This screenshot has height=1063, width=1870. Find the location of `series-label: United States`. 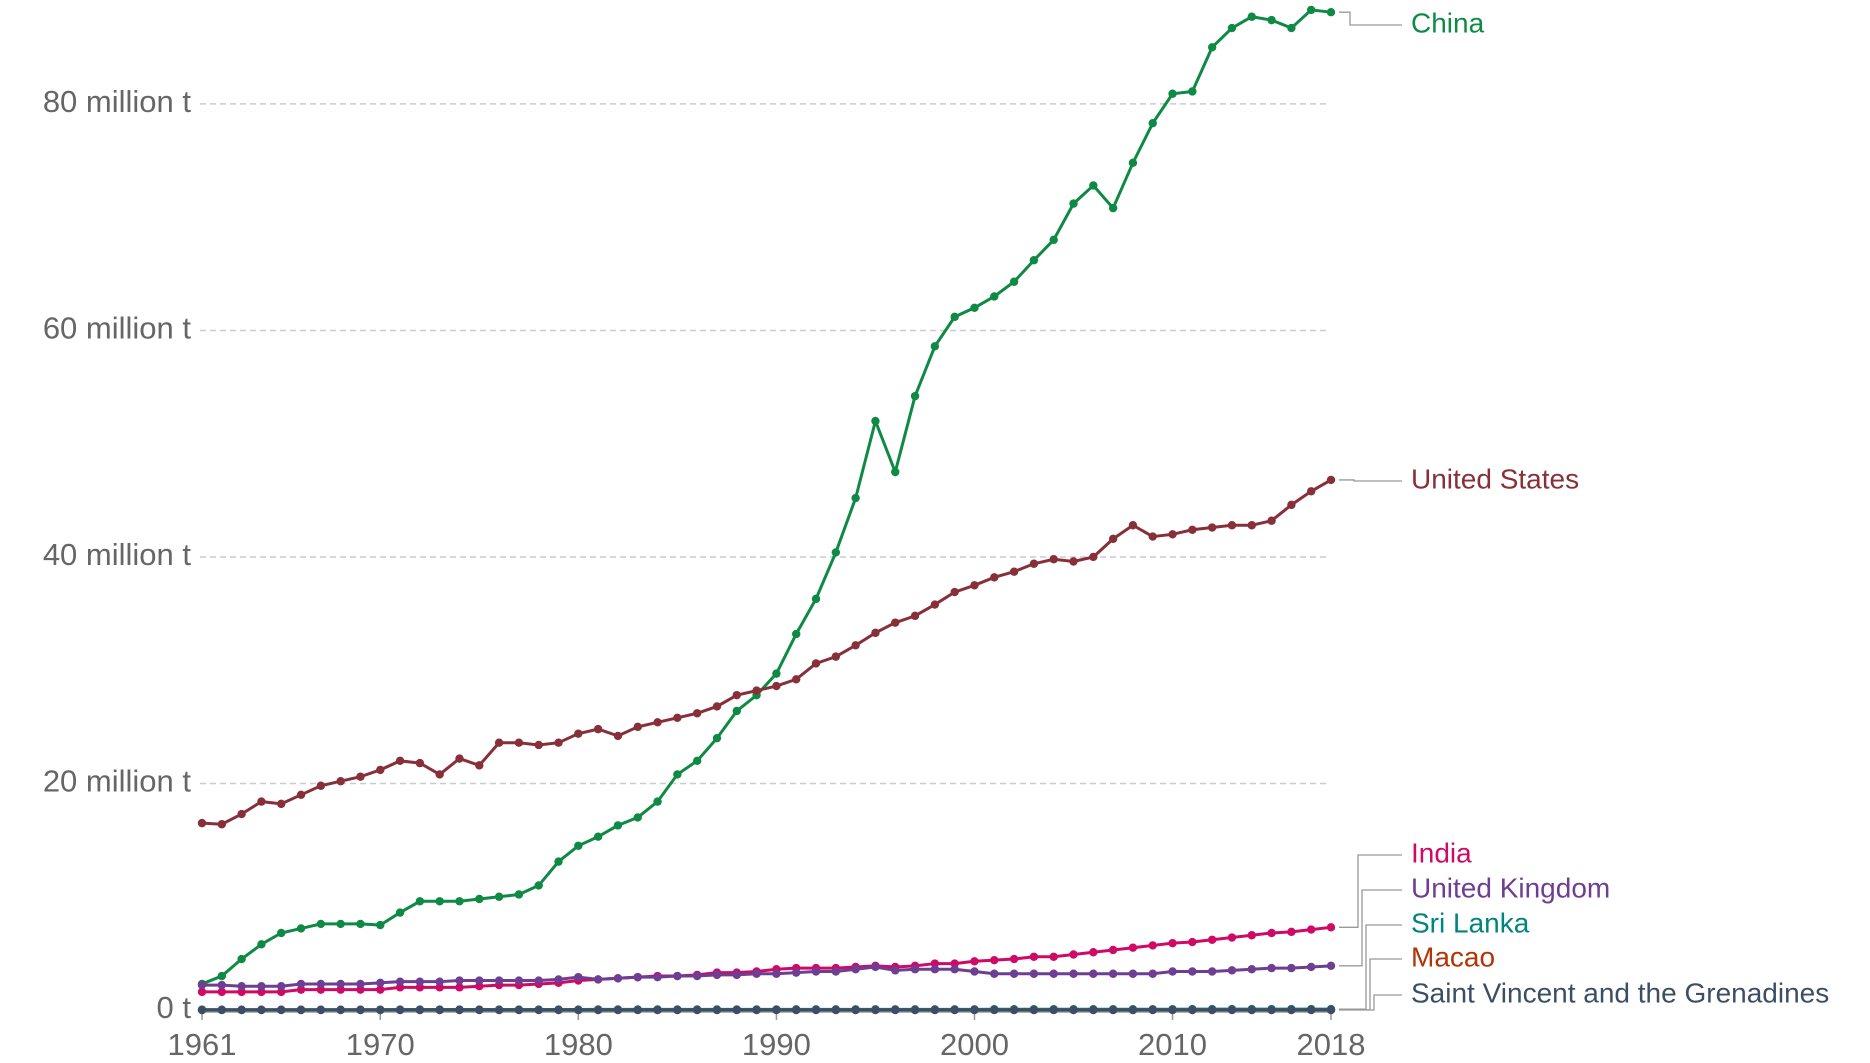

series-label: United States is located at coordinates (1495, 478).